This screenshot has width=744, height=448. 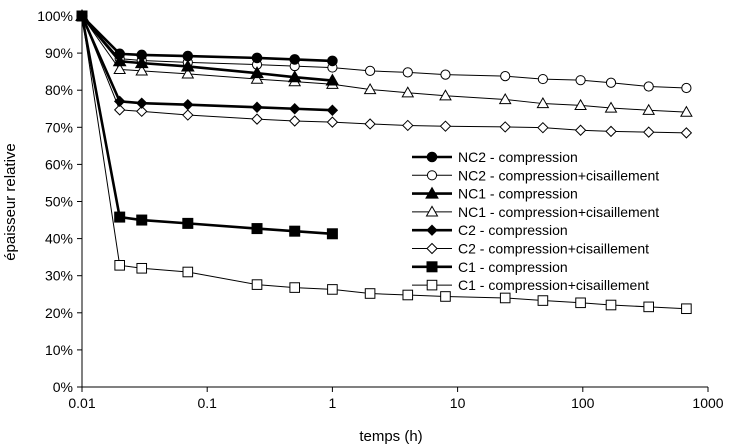 I want to click on y-axis-title: épaisseur relative, so click(x=10, y=202).